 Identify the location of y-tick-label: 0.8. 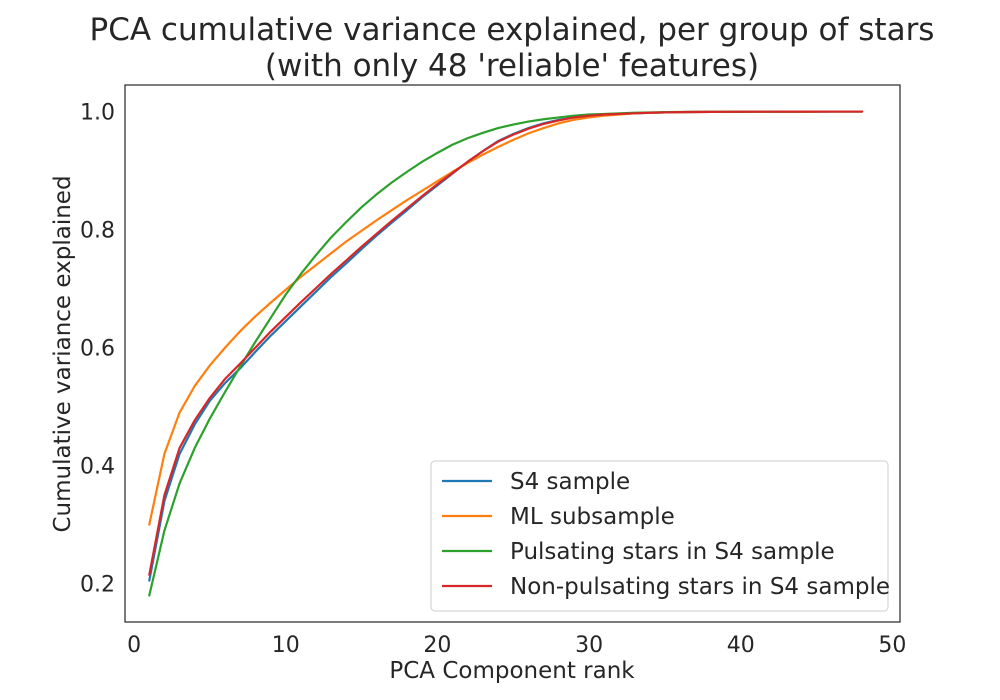
(97, 231).